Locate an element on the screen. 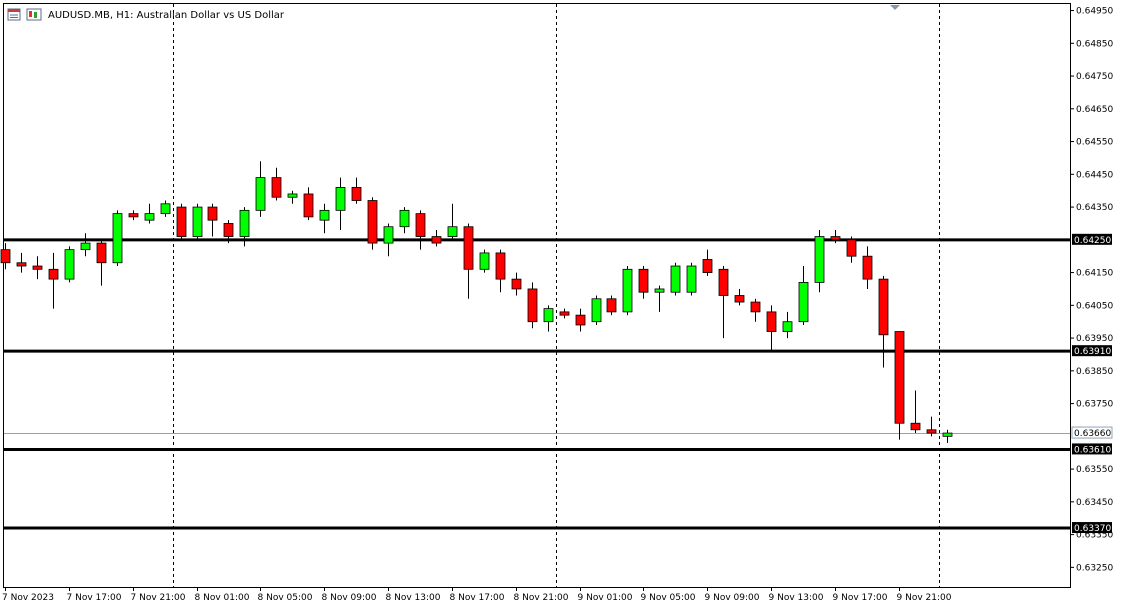 This screenshot has height=604, width=1124. price-tick-label: 0.64850 is located at coordinates (1094, 44).